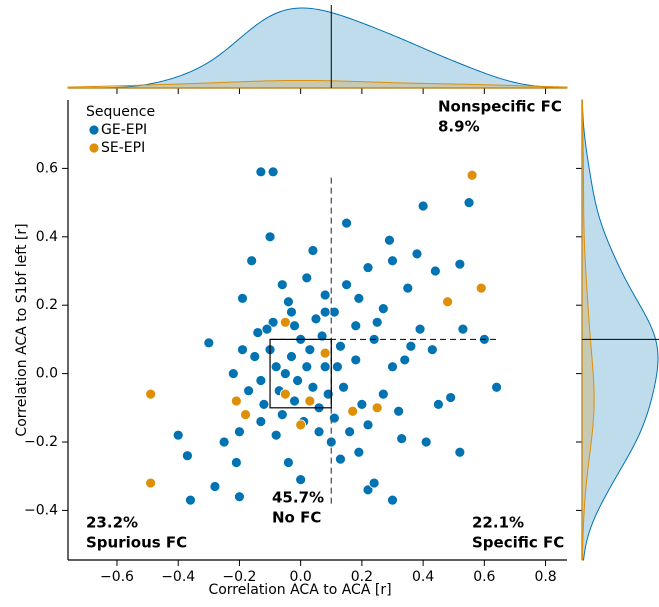 The height and width of the screenshot is (607, 659). I want to click on y-tick-label: 0.2, so click(47, 305).